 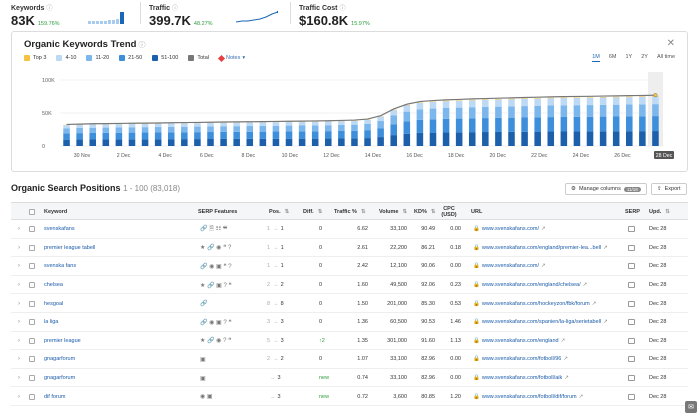 I want to click on col-serp: SERP, so click(x=632, y=212).